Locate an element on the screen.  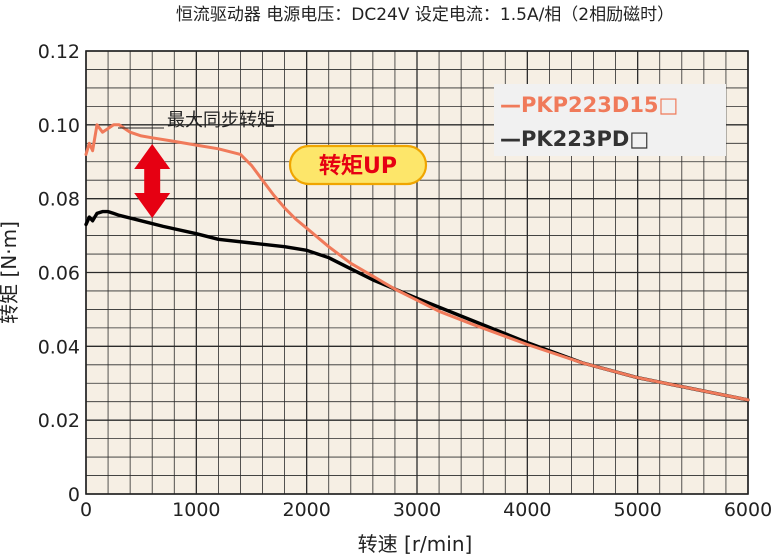
x-tick-label: 3000 is located at coordinates (417, 510).